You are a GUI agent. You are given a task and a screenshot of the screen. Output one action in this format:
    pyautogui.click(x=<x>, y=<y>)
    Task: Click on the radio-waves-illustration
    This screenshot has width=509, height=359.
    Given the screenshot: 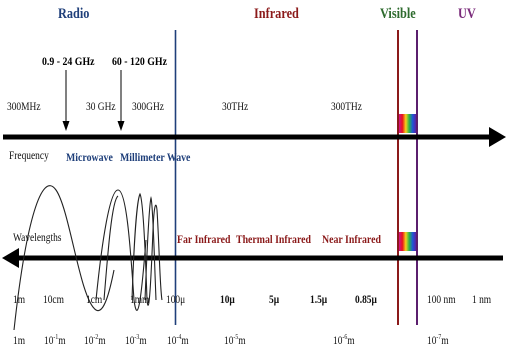 What is the action you would take?
    pyautogui.click(x=88, y=258)
    